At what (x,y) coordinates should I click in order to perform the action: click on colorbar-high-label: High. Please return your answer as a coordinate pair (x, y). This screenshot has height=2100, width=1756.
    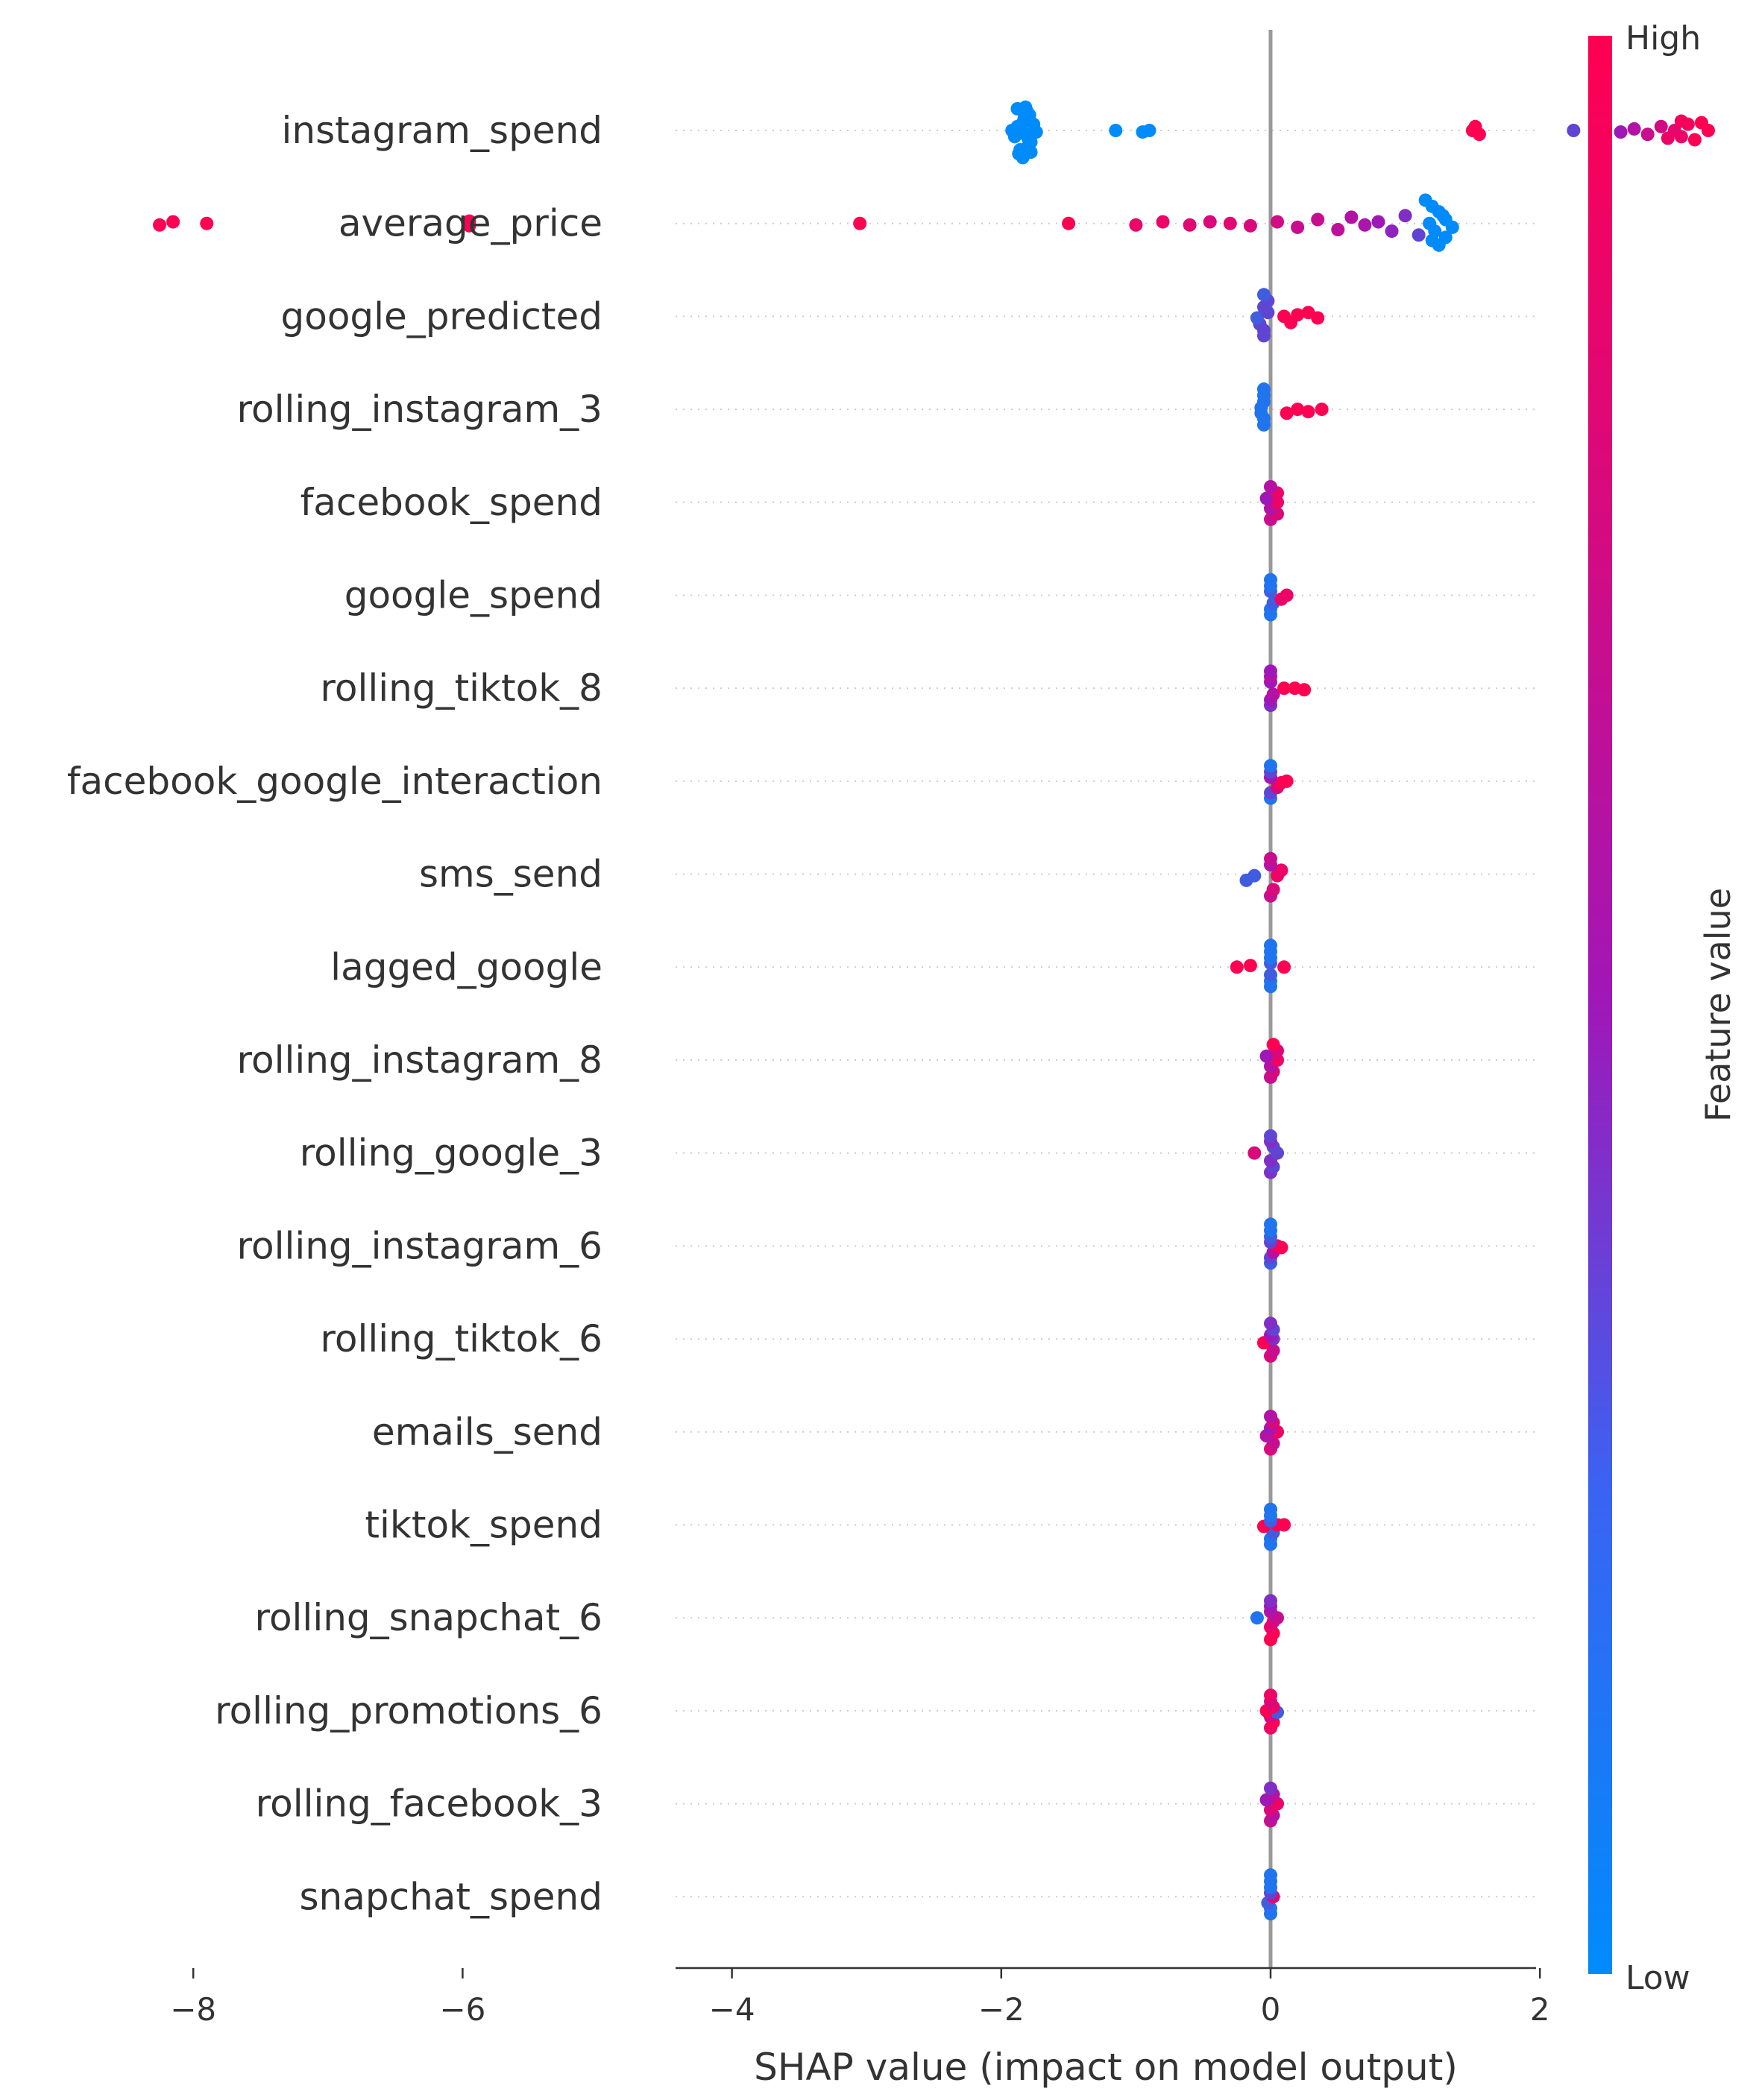
    Looking at the image, I should click on (1663, 38).